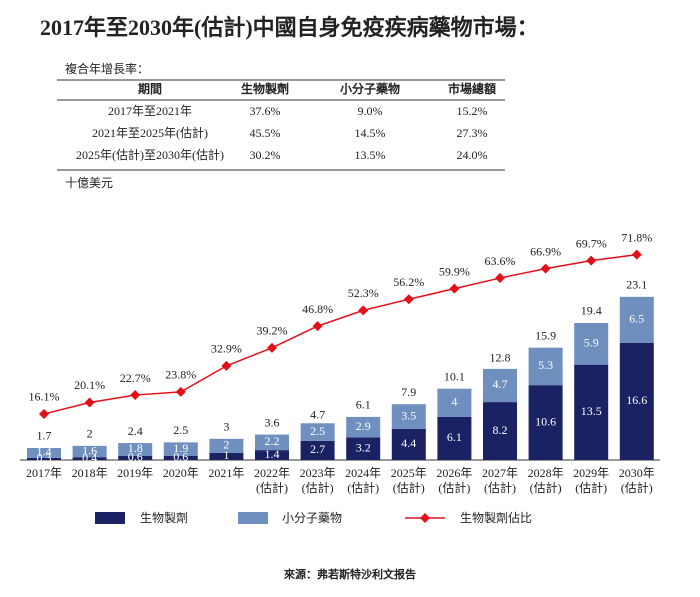 This screenshot has width=700, height=597. What do you see at coordinates (472, 133) in the screenshot?
I see `table-cell: 27.3%` at bounding box center [472, 133].